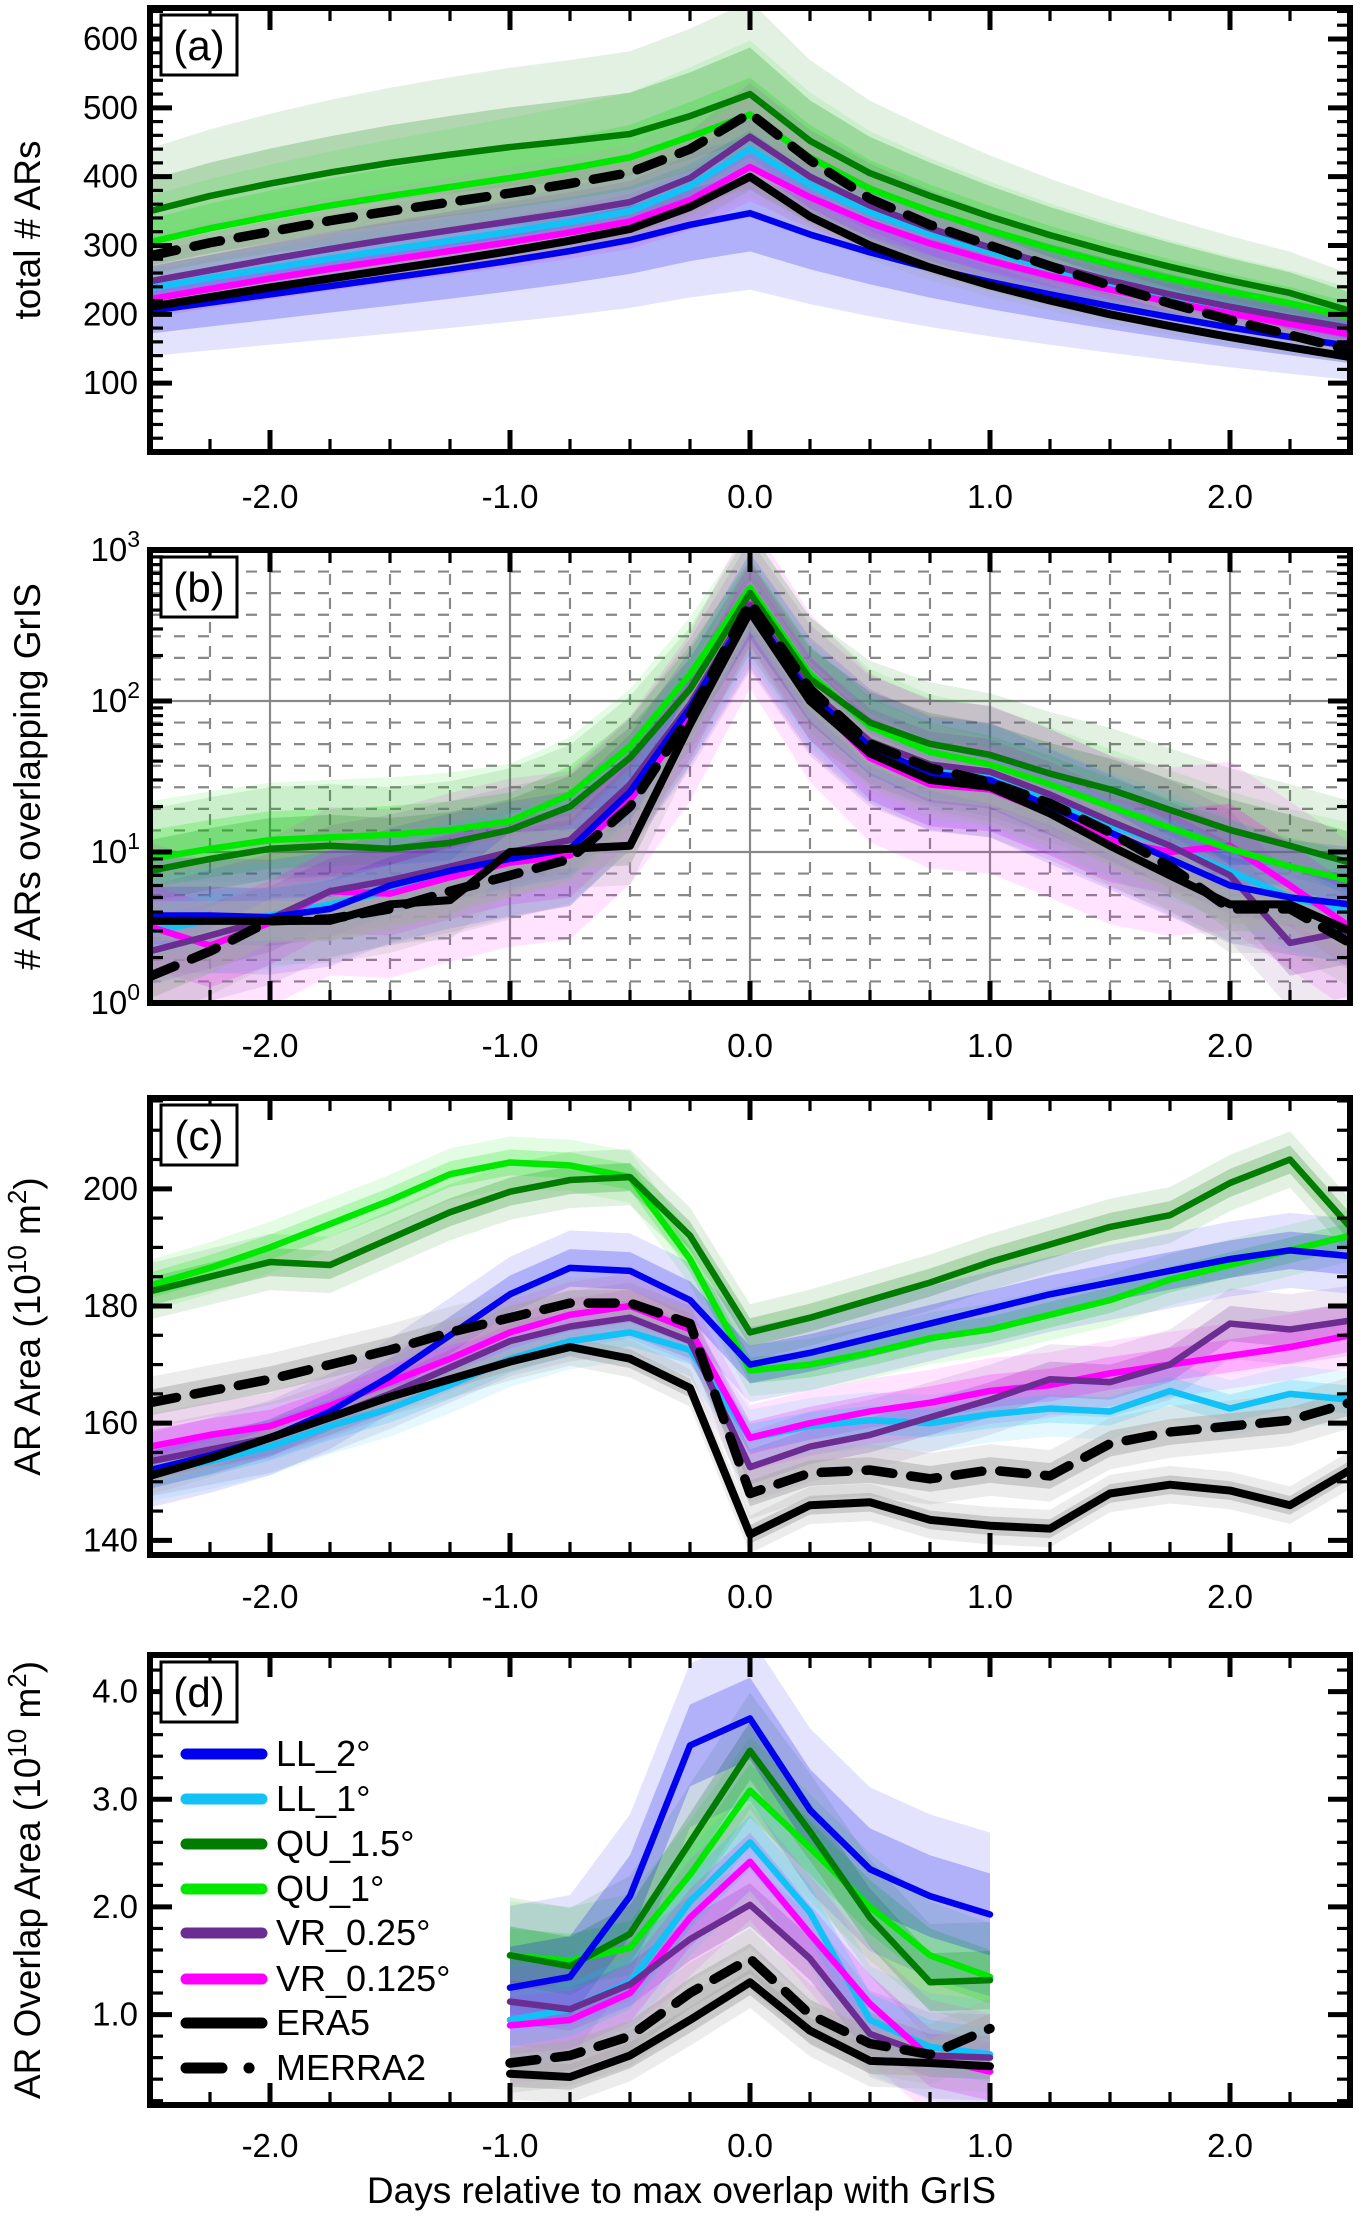  Describe the element at coordinates (110, 38) in the screenshot. I see `y-tick-label: 600` at that location.